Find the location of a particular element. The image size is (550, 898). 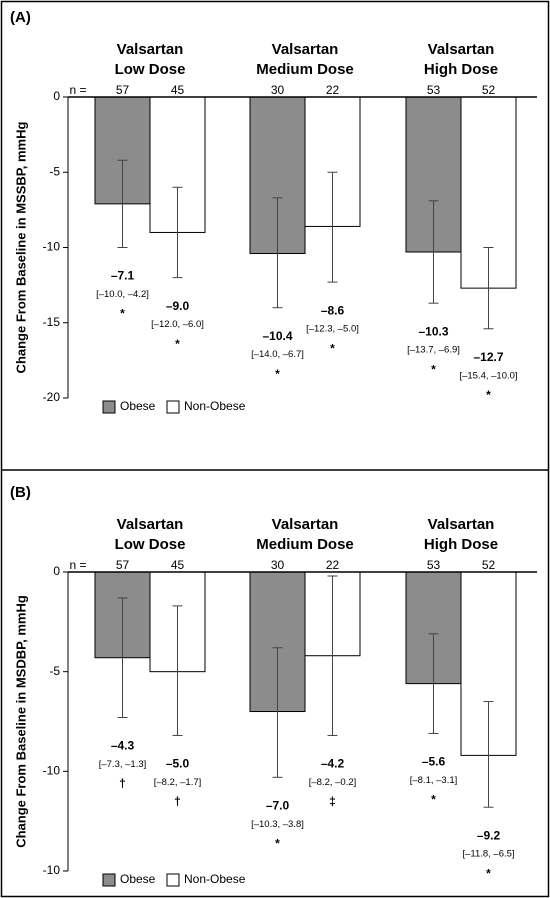

ci-label: [–13.7, –6.9] is located at coordinates (433, 350).